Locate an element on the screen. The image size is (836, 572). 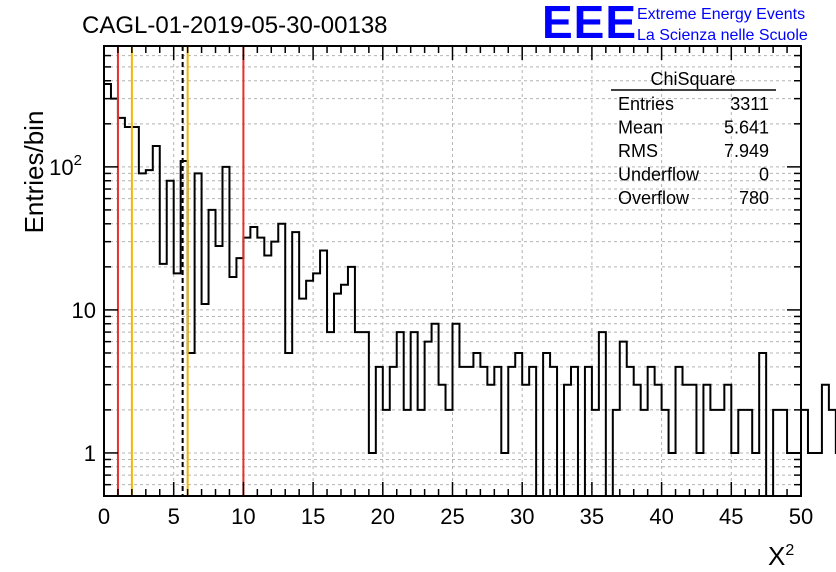
x-tick-label: 45 is located at coordinates (731, 516).